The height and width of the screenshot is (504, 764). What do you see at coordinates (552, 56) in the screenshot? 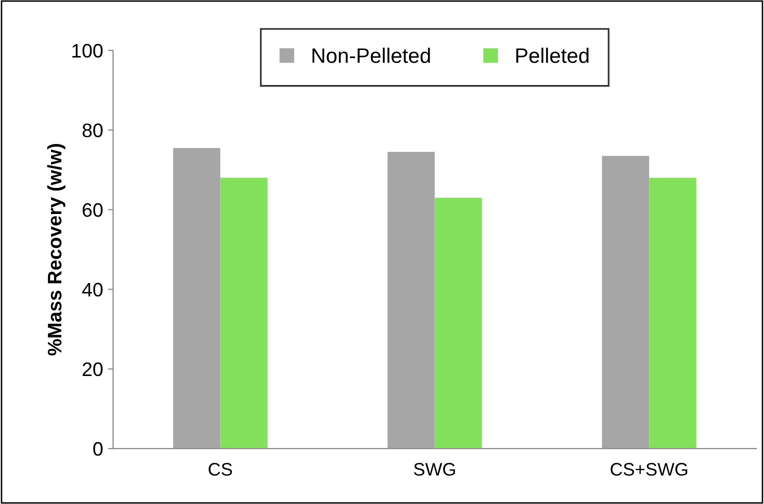
I see `legend-label: Pelleted` at bounding box center [552, 56].